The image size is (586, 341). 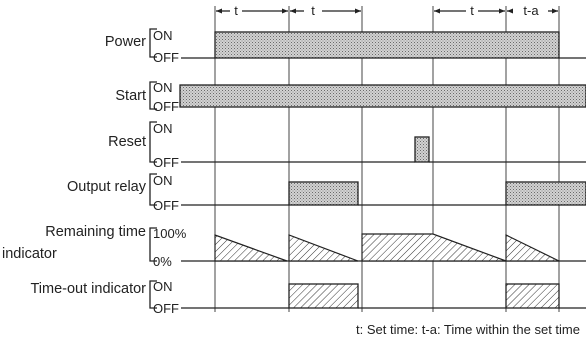 What do you see at coordinates (166, 57) in the screenshot?
I see `power-off-state: OFF` at bounding box center [166, 57].